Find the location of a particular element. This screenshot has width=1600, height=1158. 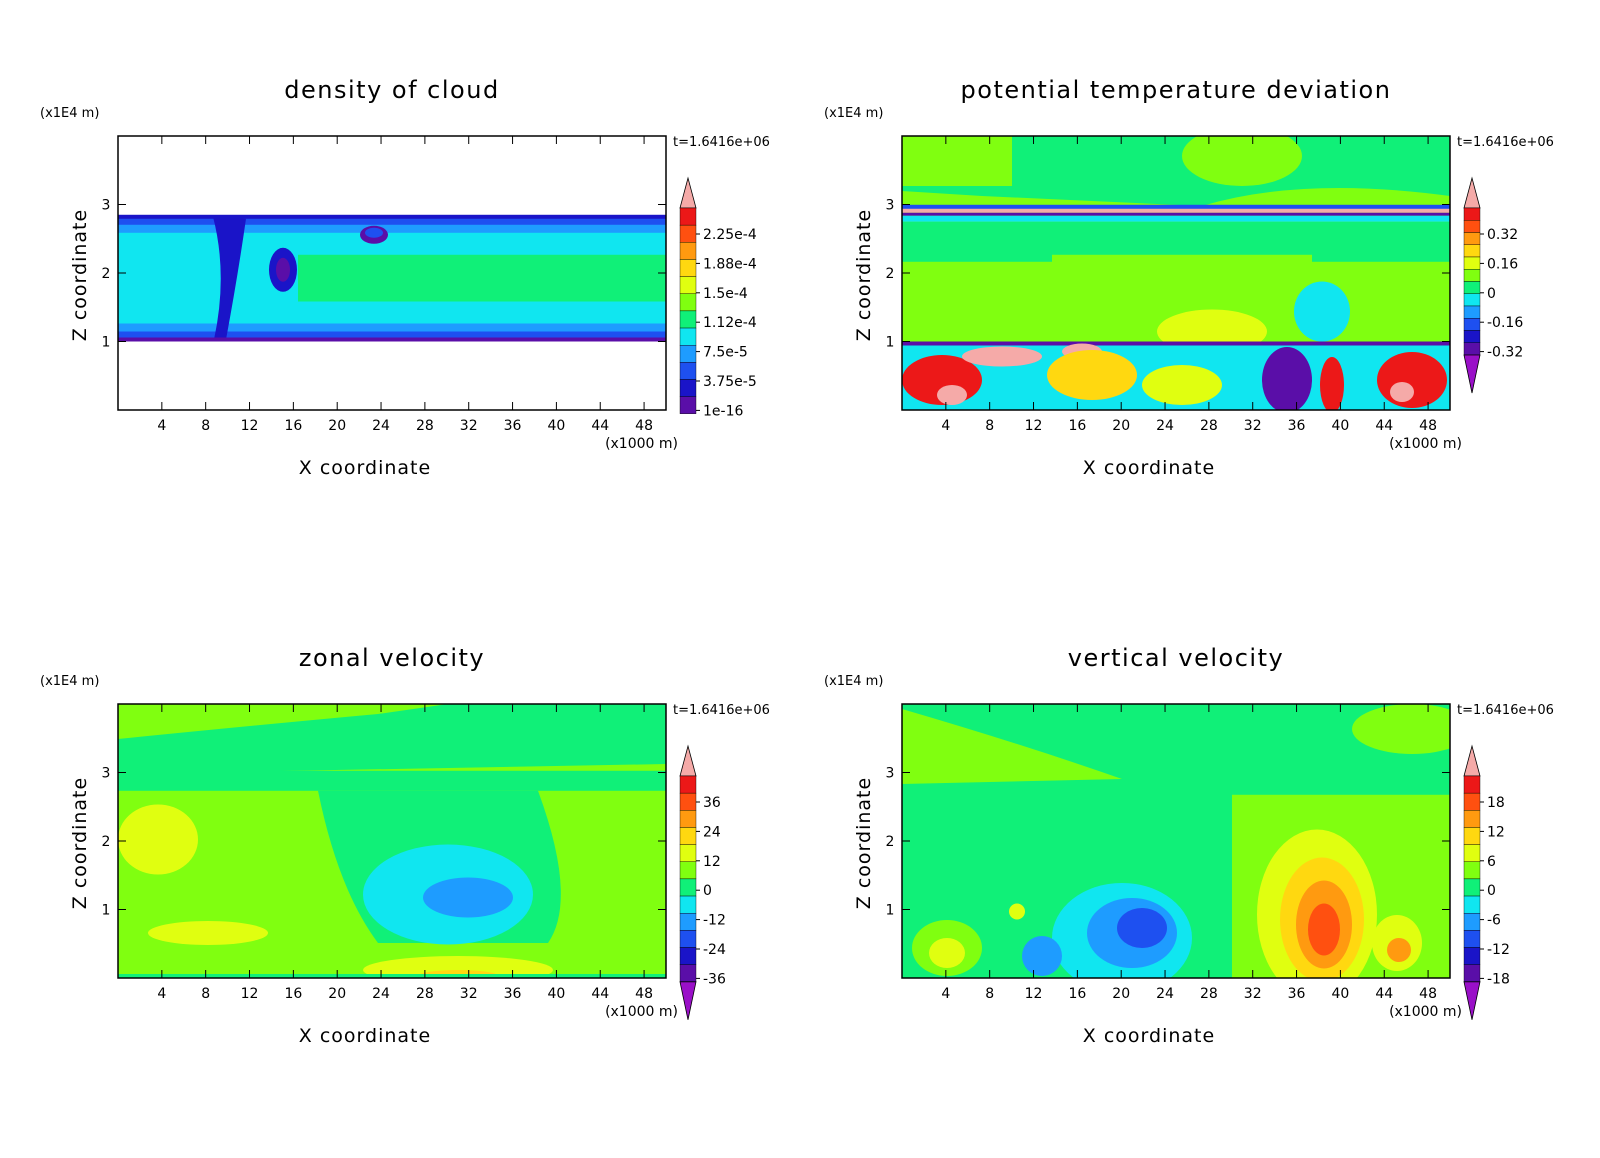

chart-title: density of cloud is located at coordinates (391, 90).